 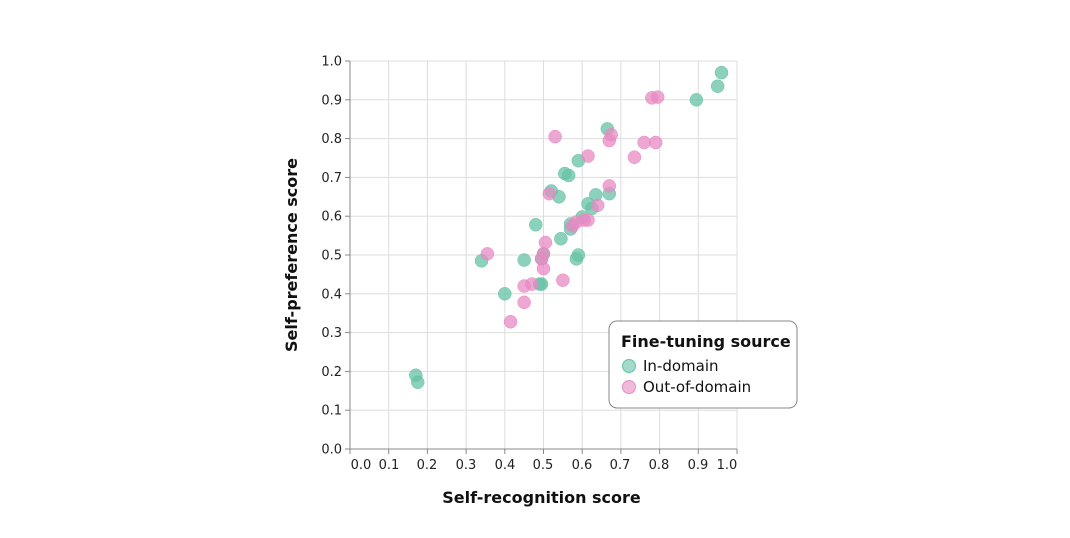 I want to click on legend-title: Fine-tuning source, so click(x=706, y=341).